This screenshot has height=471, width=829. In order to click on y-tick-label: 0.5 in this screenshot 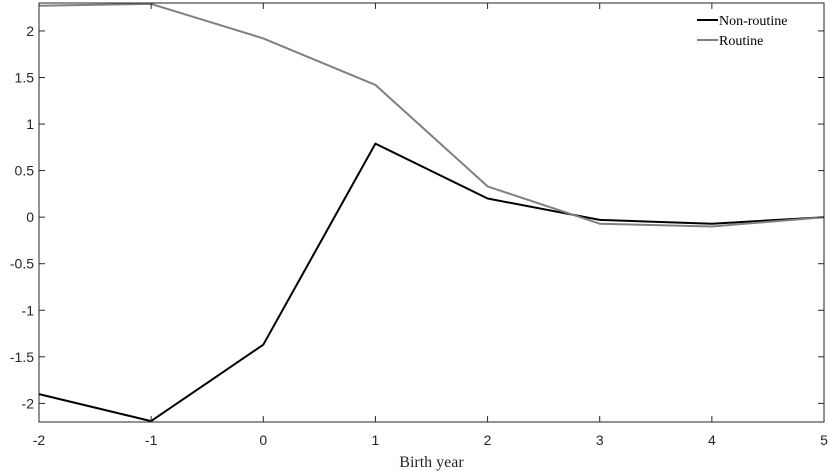, I will do `click(25, 171)`.